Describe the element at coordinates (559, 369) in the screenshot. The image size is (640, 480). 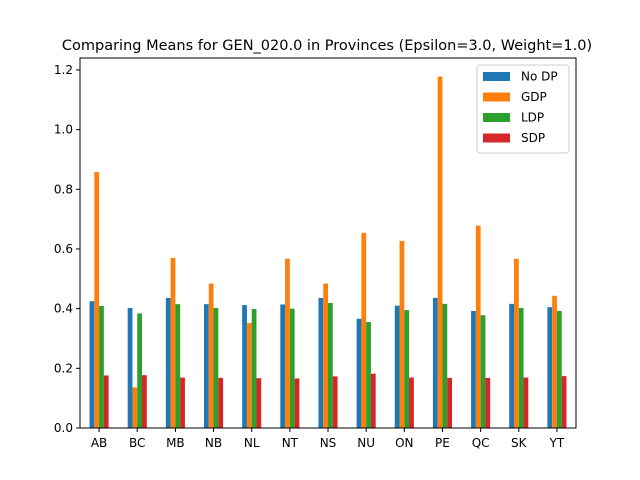
I see `bar-ldp-yt` at that location.